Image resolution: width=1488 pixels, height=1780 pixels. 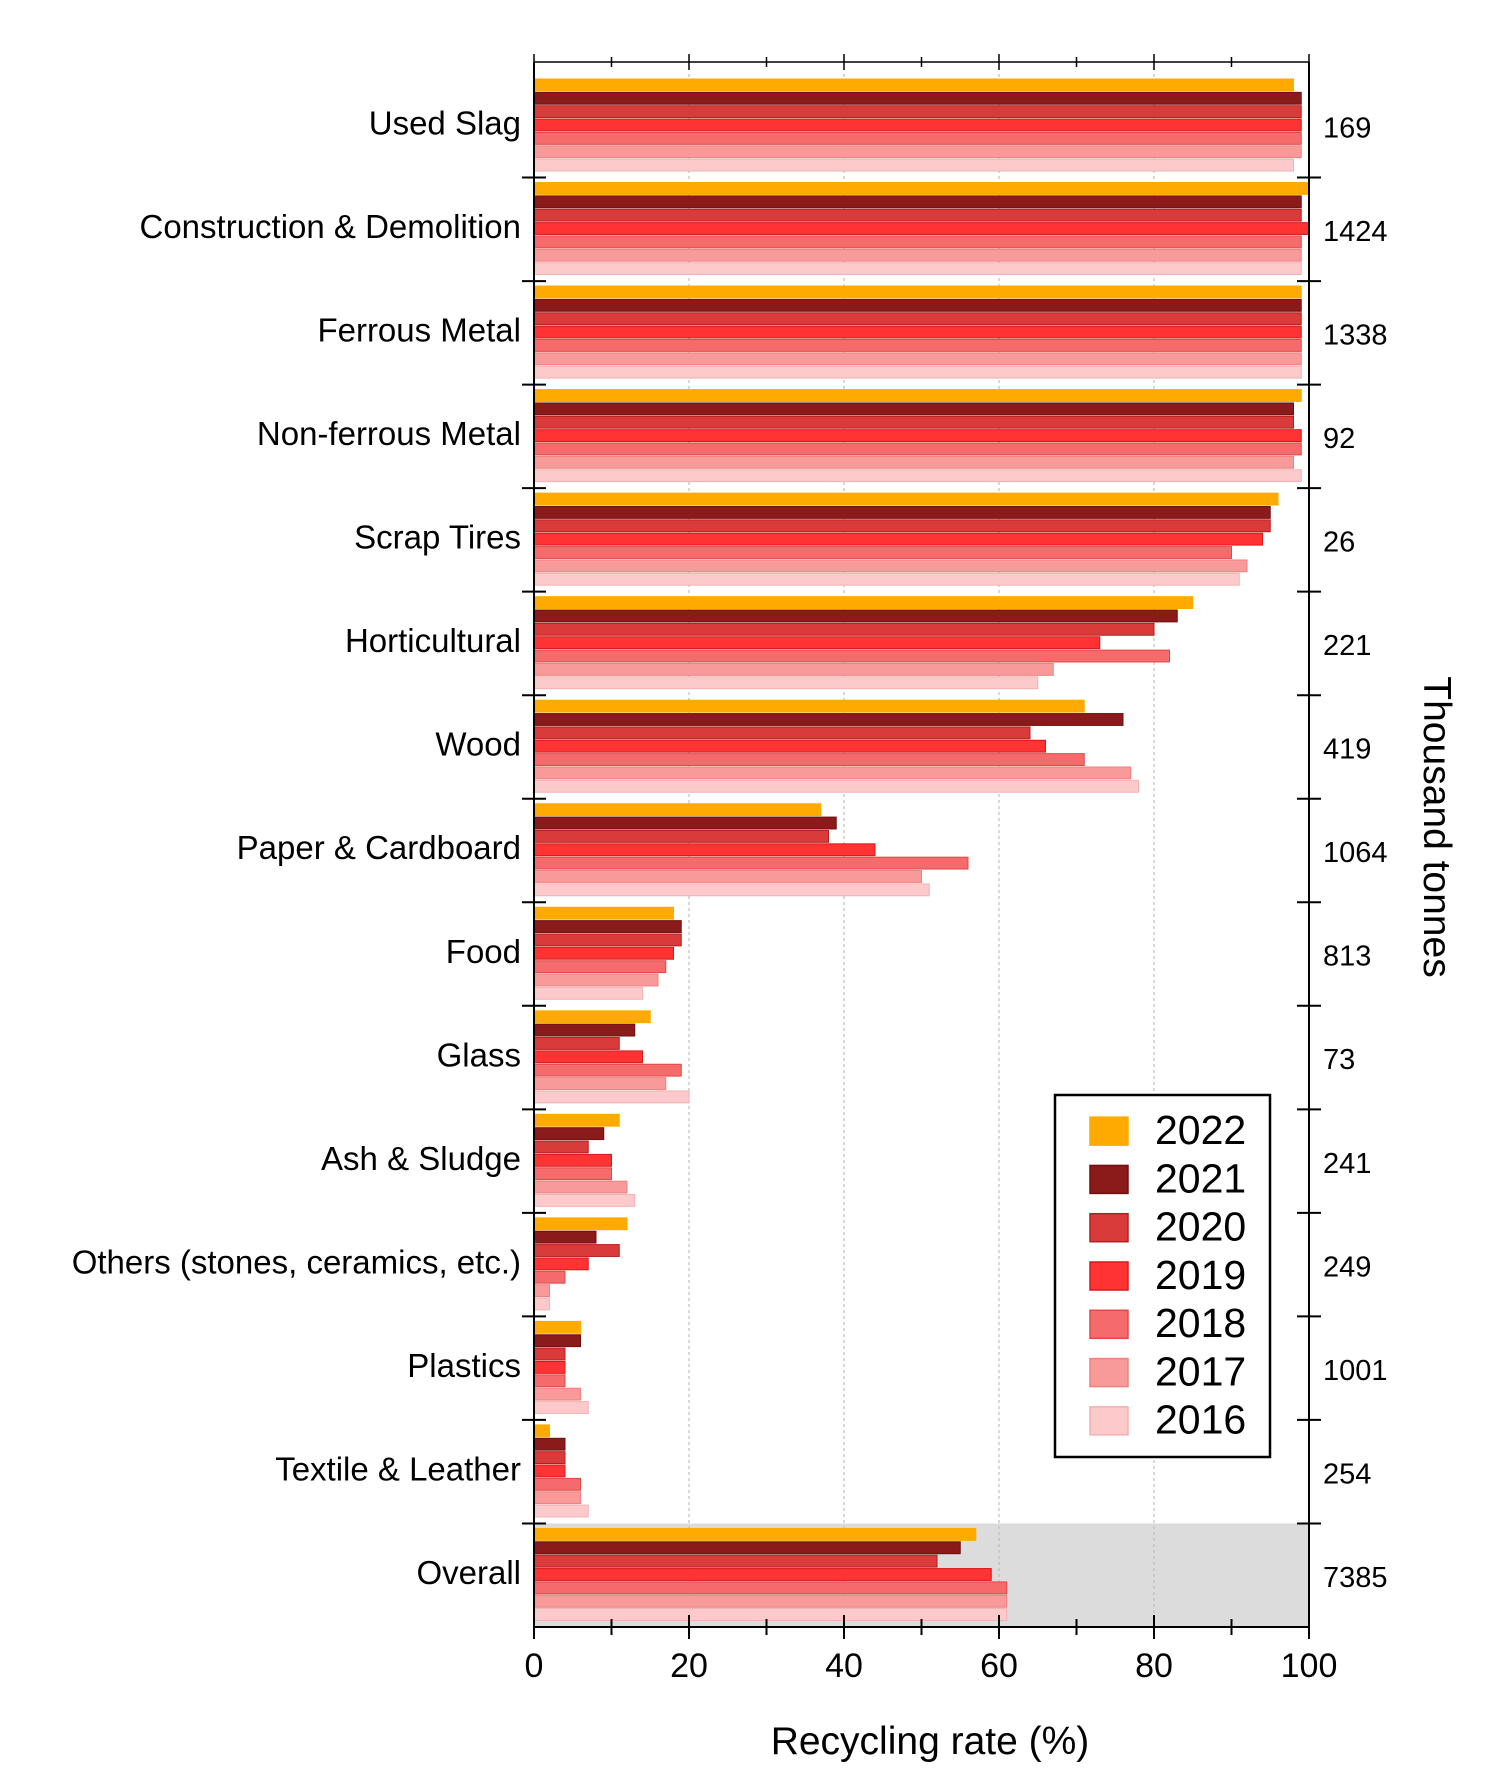 What do you see at coordinates (1339, 1060) in the screenshot?
I see `tonnage-label-glass: 73` at bounding box center [1339, 1060].